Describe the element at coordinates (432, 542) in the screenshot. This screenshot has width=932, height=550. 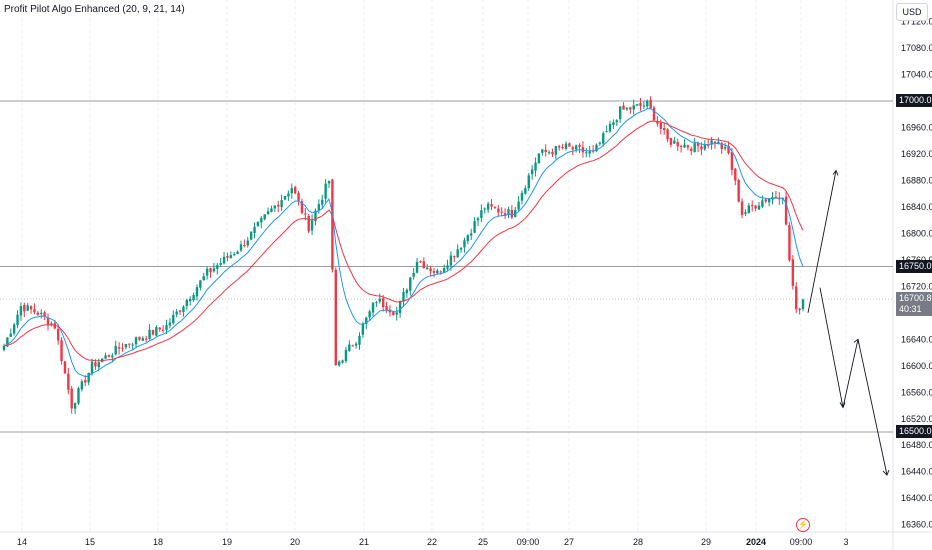
I see `x-tick-label: 22` at that location.